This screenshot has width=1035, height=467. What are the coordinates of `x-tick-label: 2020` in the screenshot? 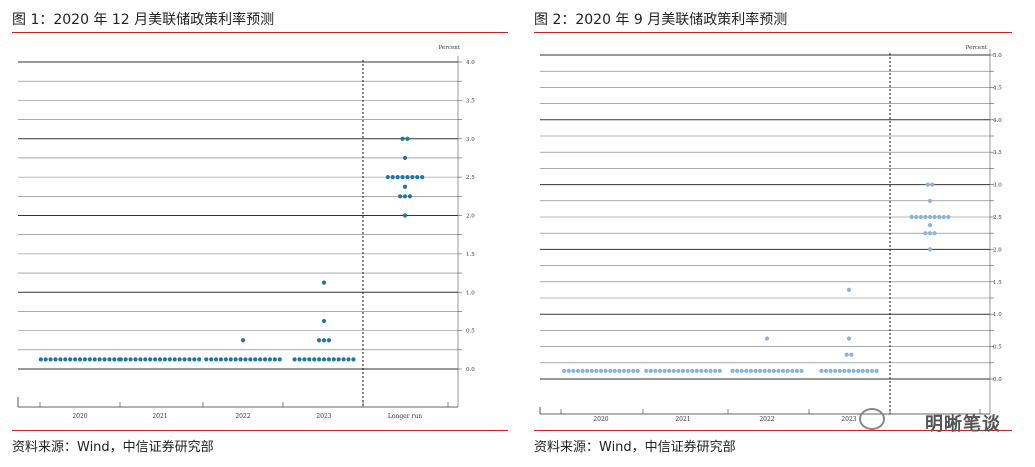 It's located at (600, 419).